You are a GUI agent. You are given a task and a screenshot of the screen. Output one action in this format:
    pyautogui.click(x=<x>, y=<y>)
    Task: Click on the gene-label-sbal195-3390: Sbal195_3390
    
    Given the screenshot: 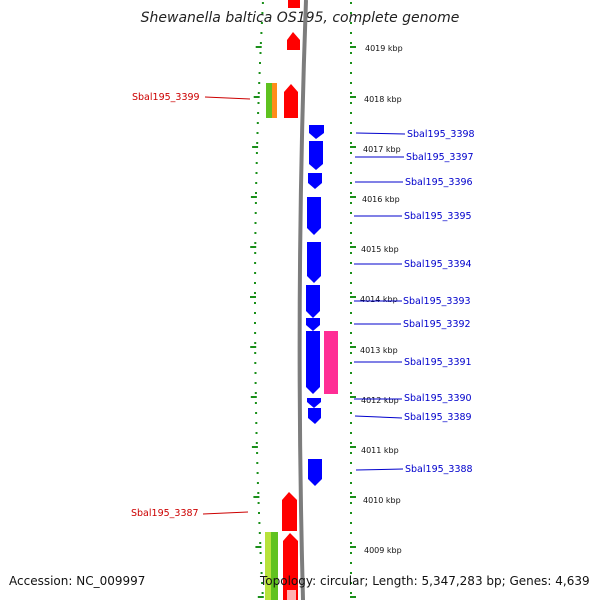 What is the action you would take?
    pyautogui.click(x=438, y=398)
    